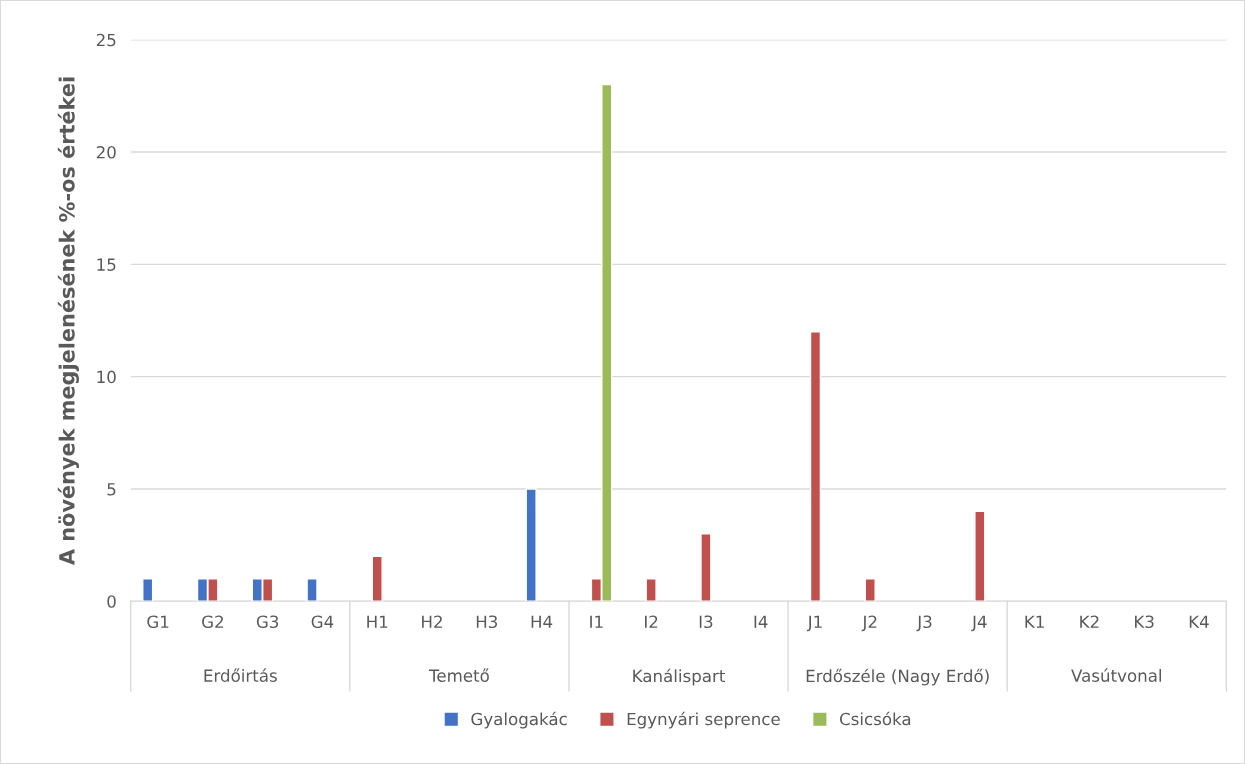  What do you see at coordinates (377, 621) in the screenshot?
I see `x-tick-label: H1` at bounding box center [377, 621].